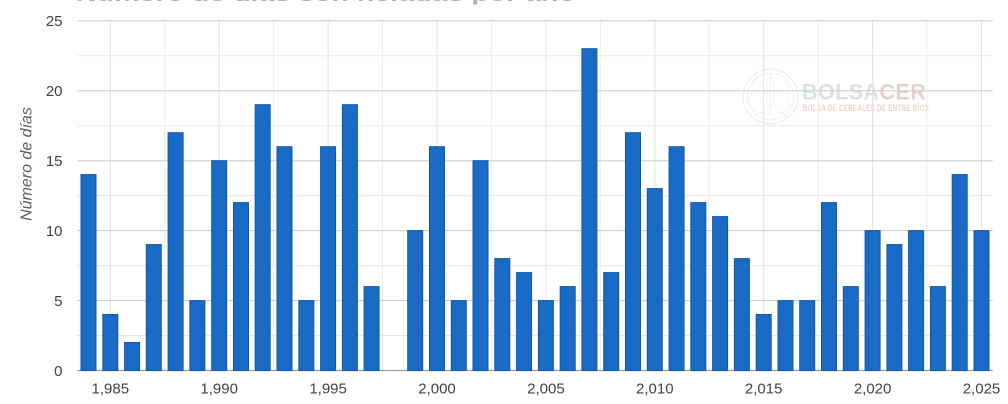 The height and width of the screenshot is (404, 1008). Describe the element at coordinates (546, 389) in the screenshot. I see `svg-text: 2,005` at that location.